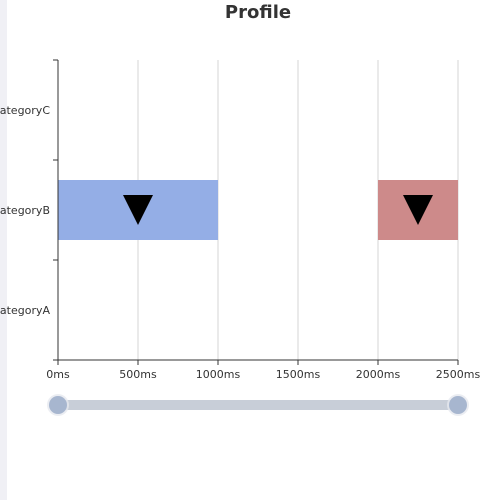 This screenshot has width=500, height=500. Describe the element at coordinates (25, 210) in the screenshot. I see `y-category-label: categoryB` at that location.